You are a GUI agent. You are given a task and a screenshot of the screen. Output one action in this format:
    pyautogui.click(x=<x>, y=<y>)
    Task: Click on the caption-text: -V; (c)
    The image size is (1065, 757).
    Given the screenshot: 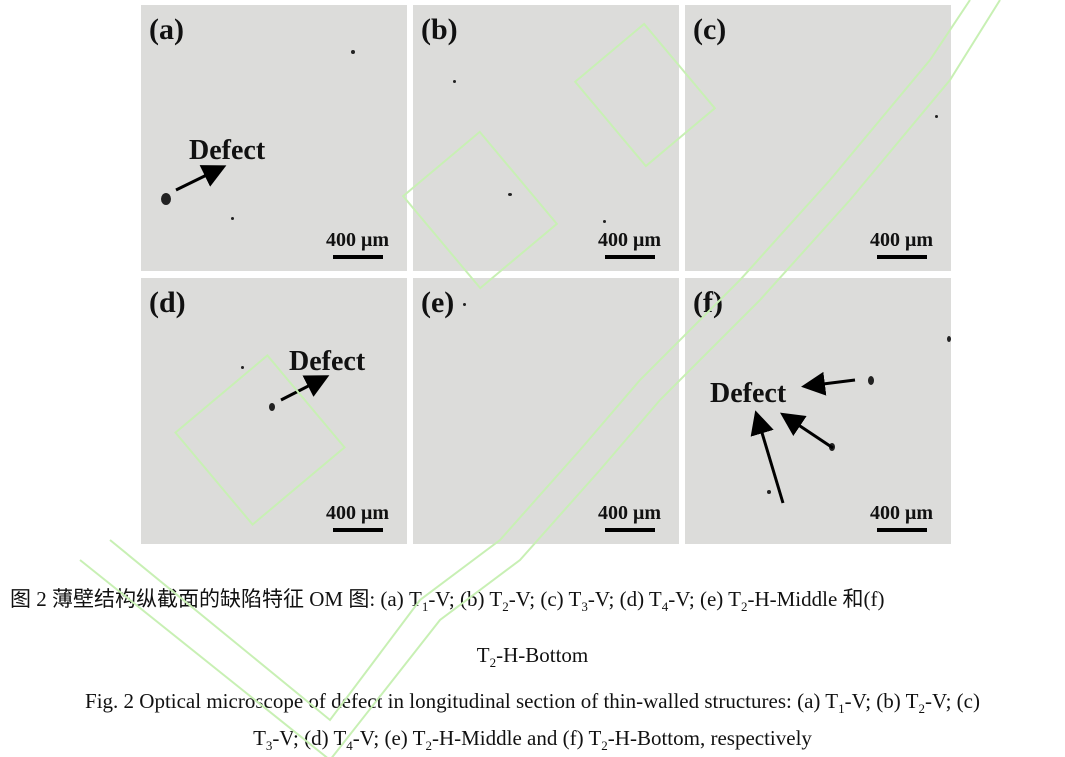 What is the action you would take?
    pyautogui.click(x=952, y=701)
    